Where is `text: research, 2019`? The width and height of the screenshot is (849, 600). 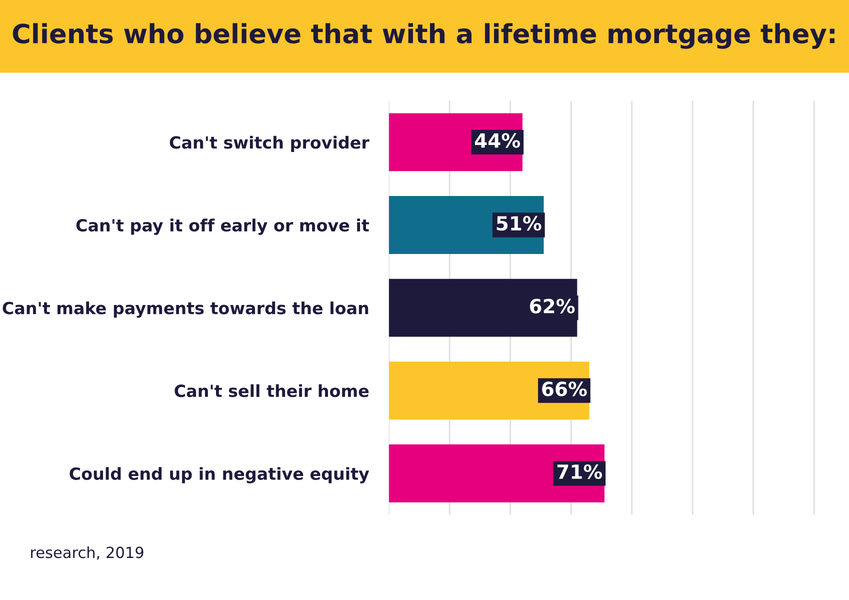
text: research, 2019 is located at coordinates (87, 553).